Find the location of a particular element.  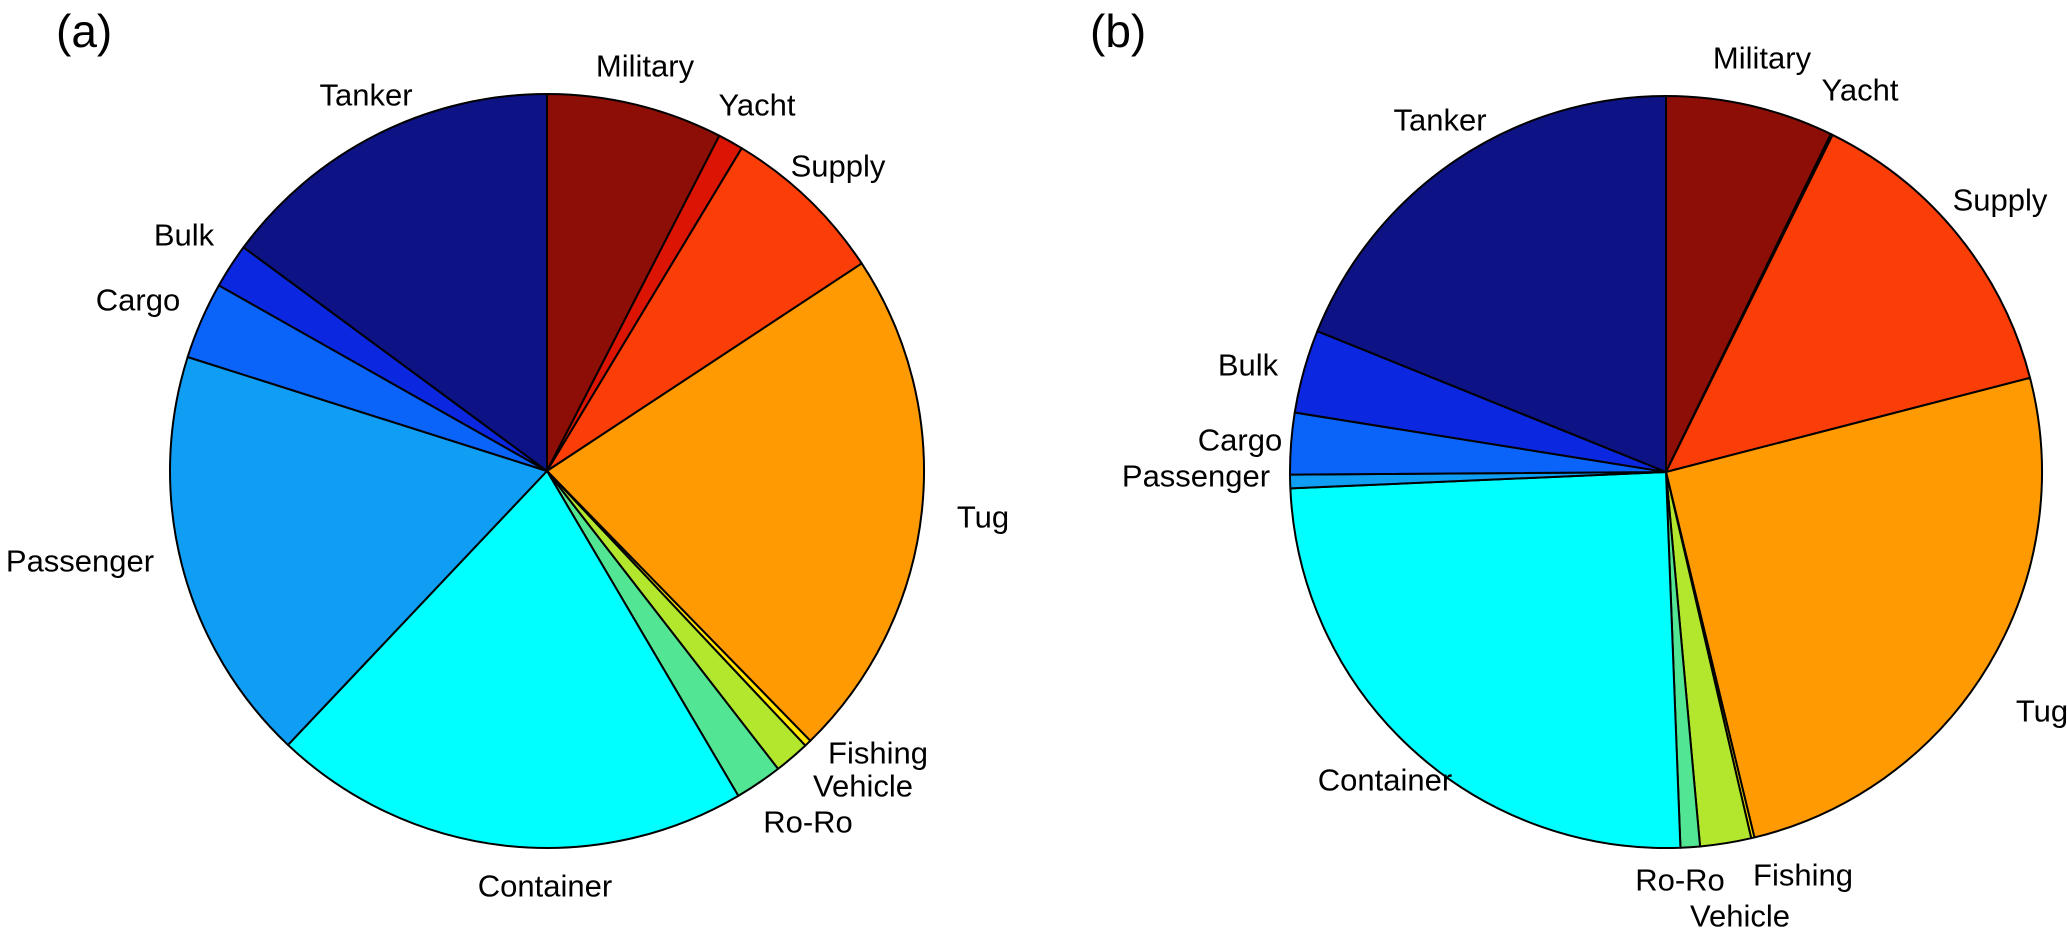

wedge-military-a is located at coordinates (633, 282).